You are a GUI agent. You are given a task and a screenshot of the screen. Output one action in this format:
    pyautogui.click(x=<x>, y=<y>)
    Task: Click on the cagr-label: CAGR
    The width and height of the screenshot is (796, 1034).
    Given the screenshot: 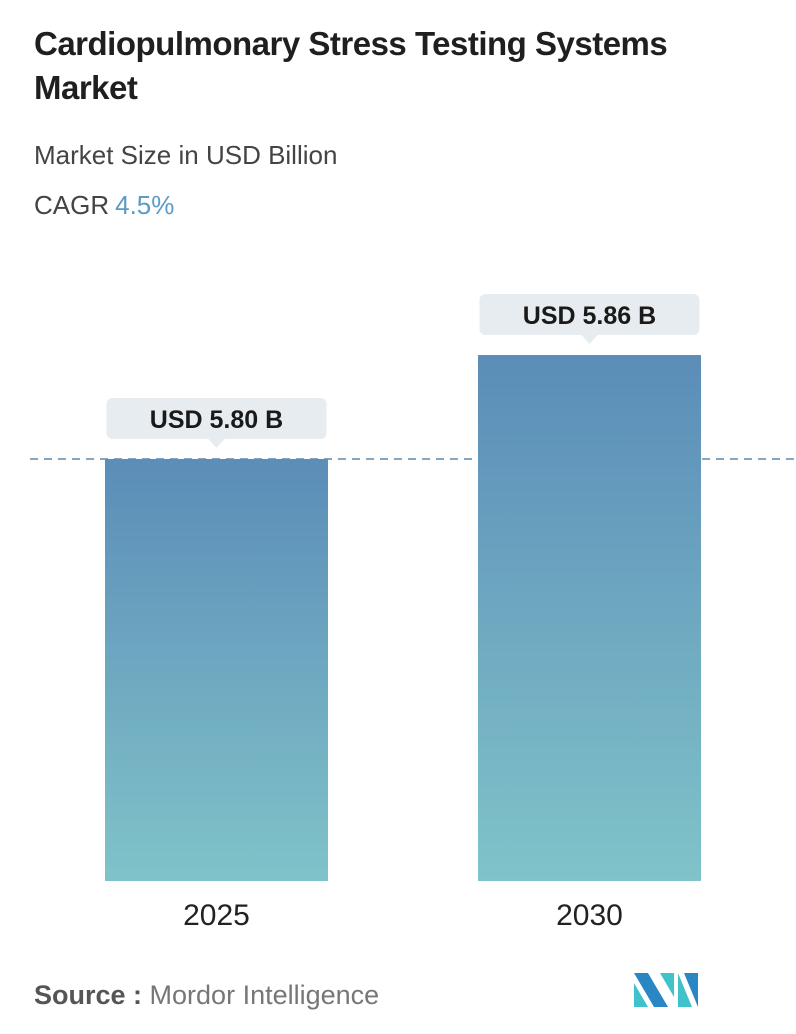 What is the action you would take?
    pyautogui.click(x=72, y=205)
    